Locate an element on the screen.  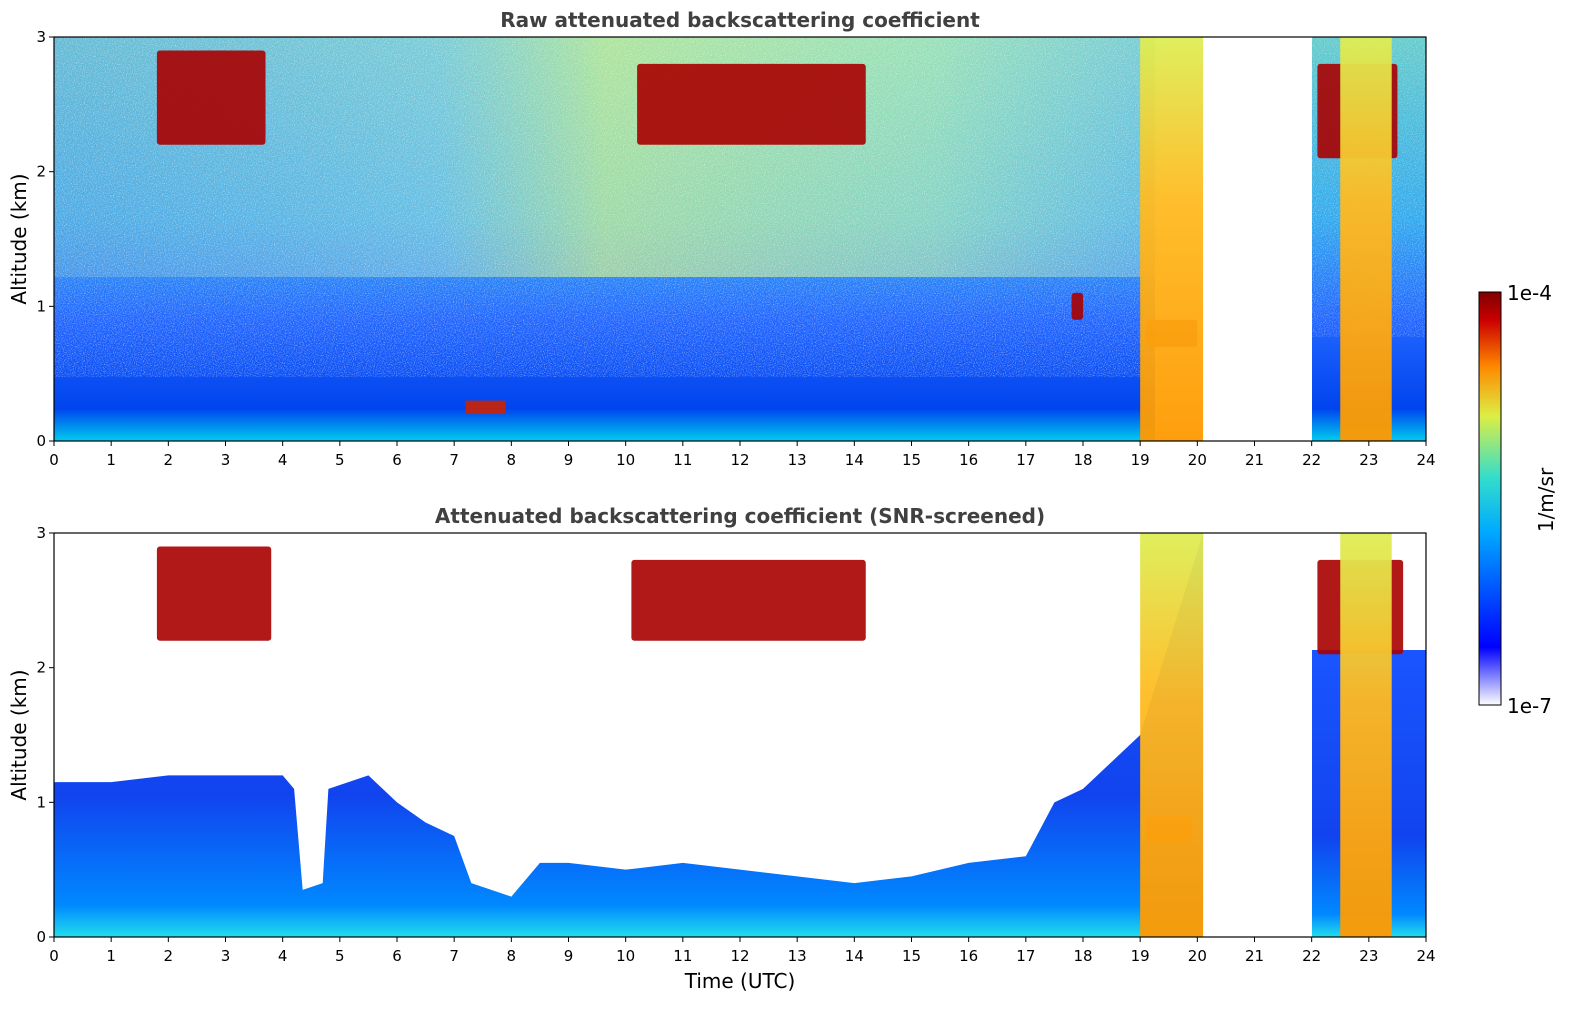
colorbar-min-label: 1e-7 is located at coordinates (1529, 706).